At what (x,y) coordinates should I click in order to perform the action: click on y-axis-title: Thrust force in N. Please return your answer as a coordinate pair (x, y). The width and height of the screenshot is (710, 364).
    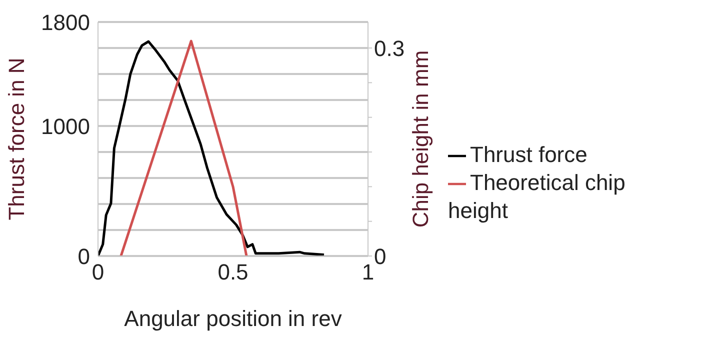
    Looking at the image, I should click on (16, 139).